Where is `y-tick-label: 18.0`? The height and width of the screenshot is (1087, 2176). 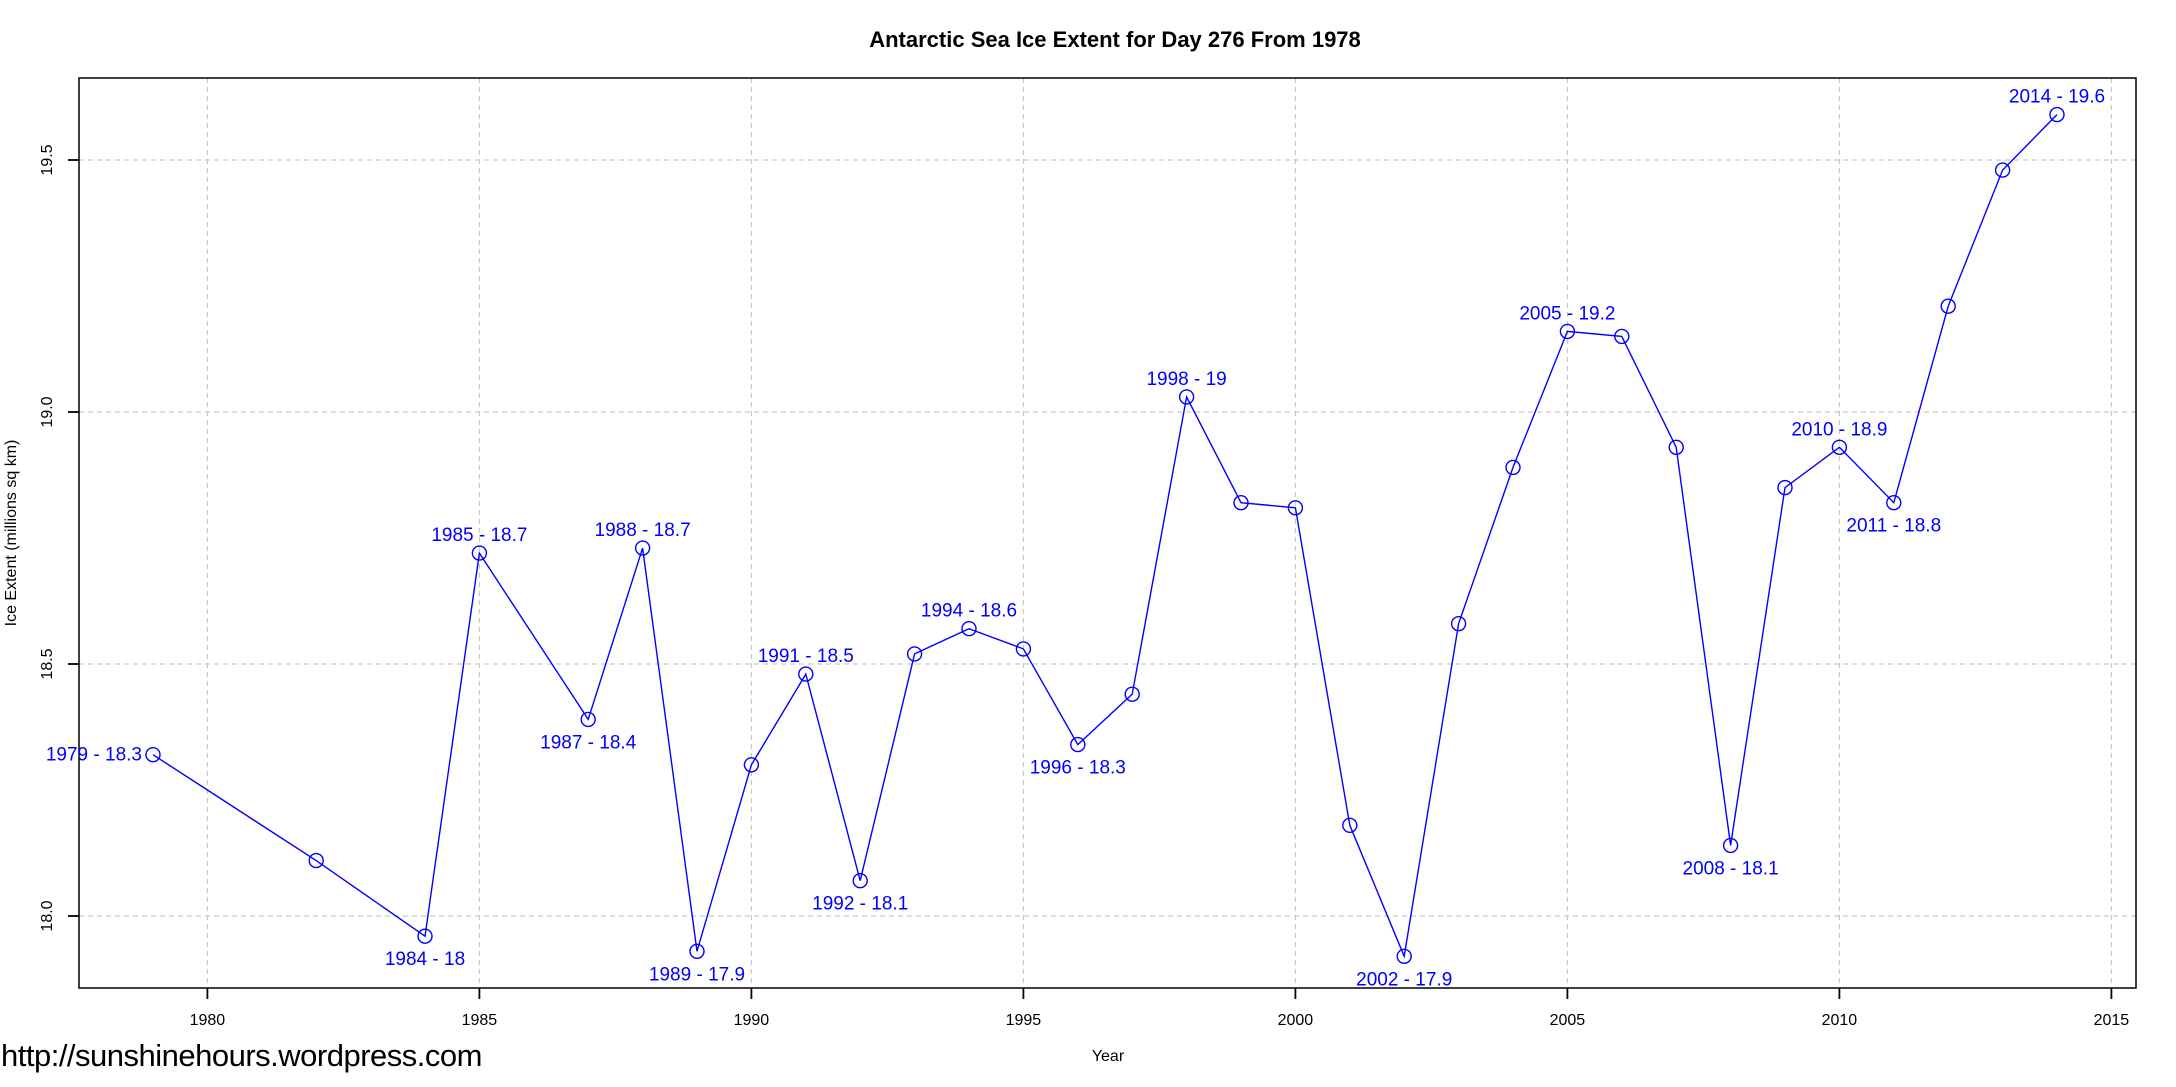
y-tick-label: 18.0 is located at coordinates (47, 915).